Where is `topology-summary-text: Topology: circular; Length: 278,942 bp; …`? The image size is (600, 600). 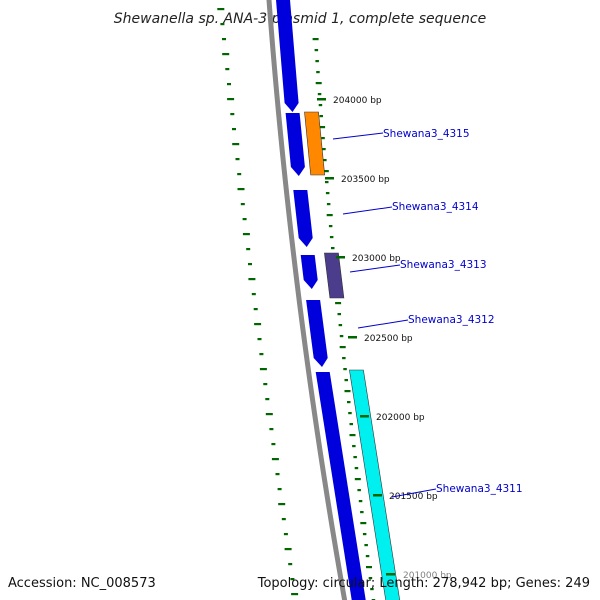 topology-summary-text: Topology: circular; Length: 278,942 bp; … is located at coordinates (423, 583).